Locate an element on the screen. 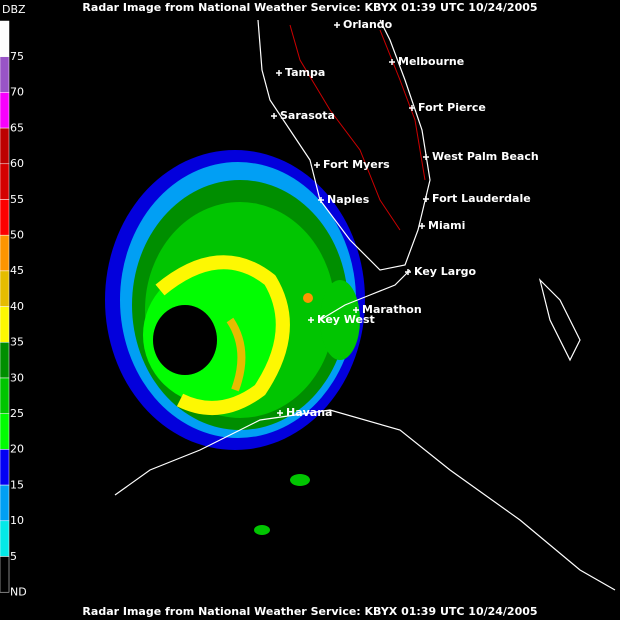 This screenshot has height=620, width=620. legend-label: 5 is located at coordinates (13, 556).